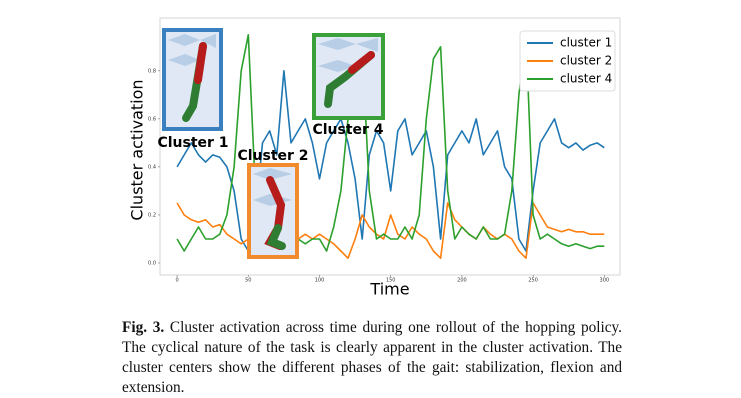 The width and height of the screenshot is (741, 398). What do you see at coordinates (347, 130) in the screenshot?
I see `annotation: Cluster 4` at bounding box center [347, 130].